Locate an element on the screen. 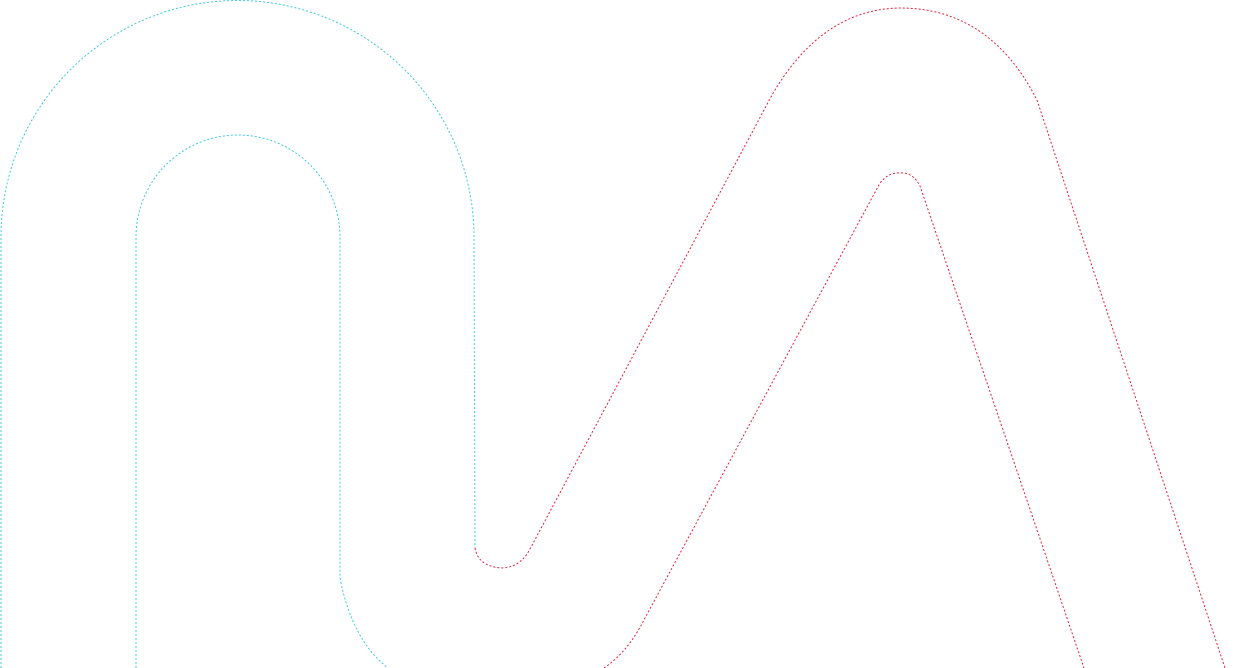 The width and height of the screenshot is (1237, 668). cyan-bottom-swoop-outline is located at coordinates (364, 622).